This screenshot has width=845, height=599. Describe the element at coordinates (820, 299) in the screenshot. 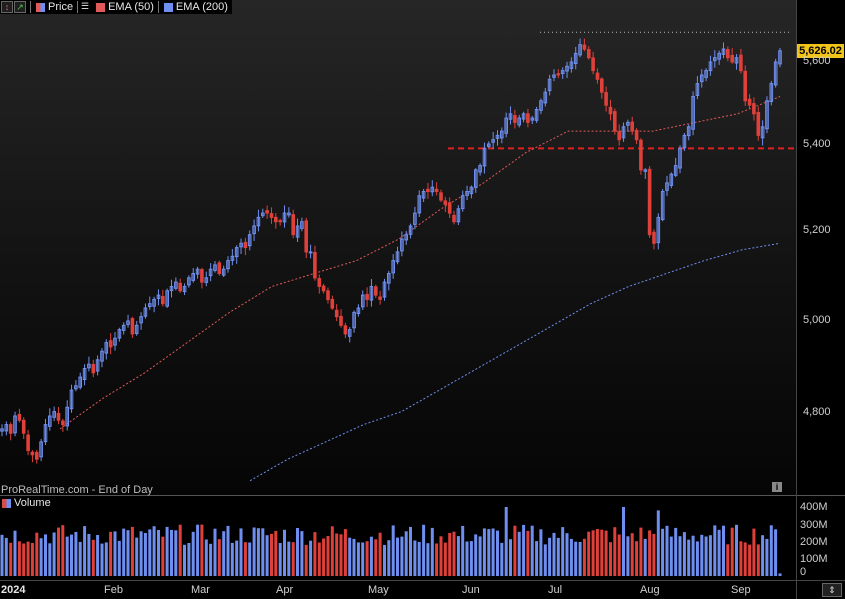

I see `price-axis` at that location.